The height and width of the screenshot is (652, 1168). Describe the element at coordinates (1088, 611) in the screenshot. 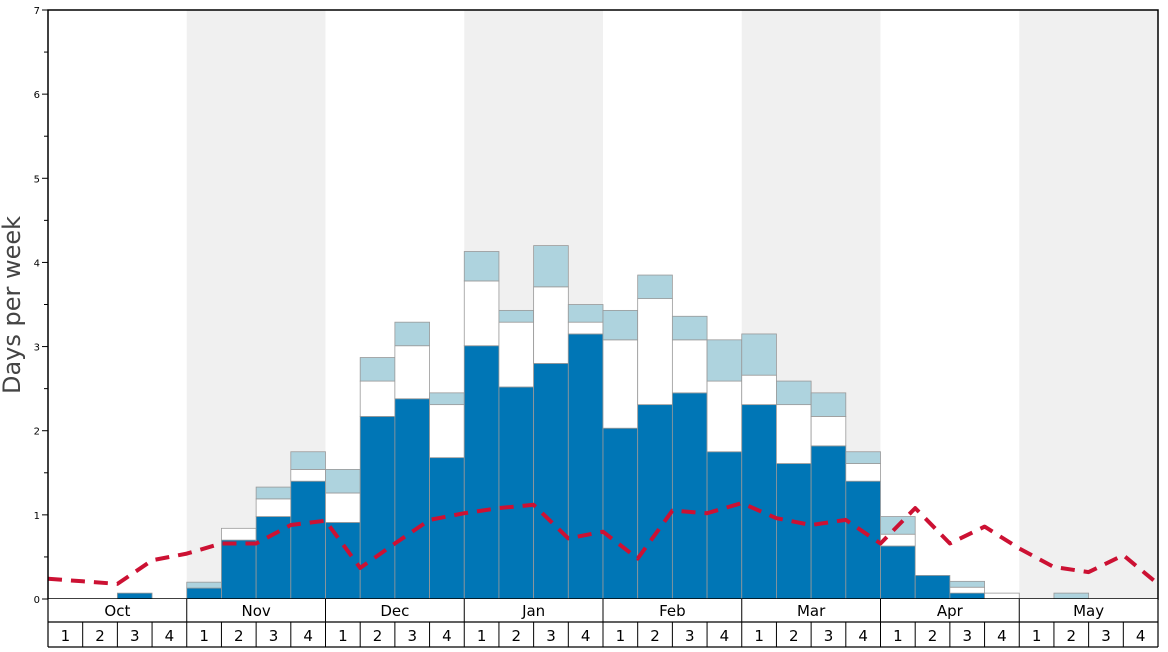

I see `month-label-may: May` at that location.